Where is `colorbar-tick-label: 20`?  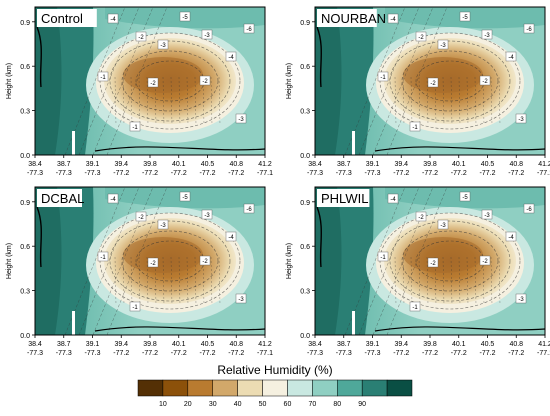
colorbar-tick-label: 20 is located at coordinates (188, 404).